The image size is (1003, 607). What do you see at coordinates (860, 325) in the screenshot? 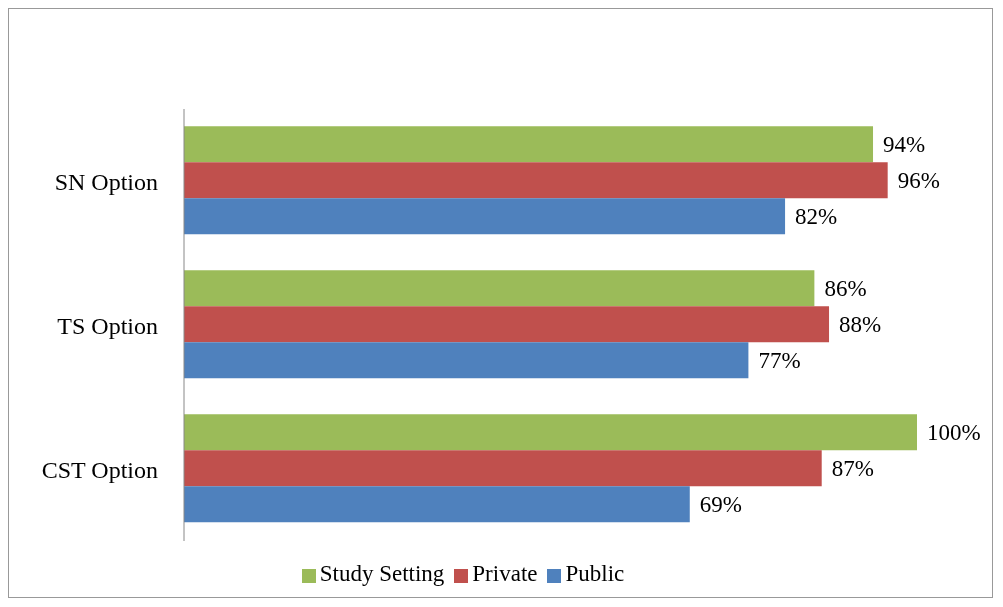
I see `data-label: 88%` at bounding box center [860, 325].